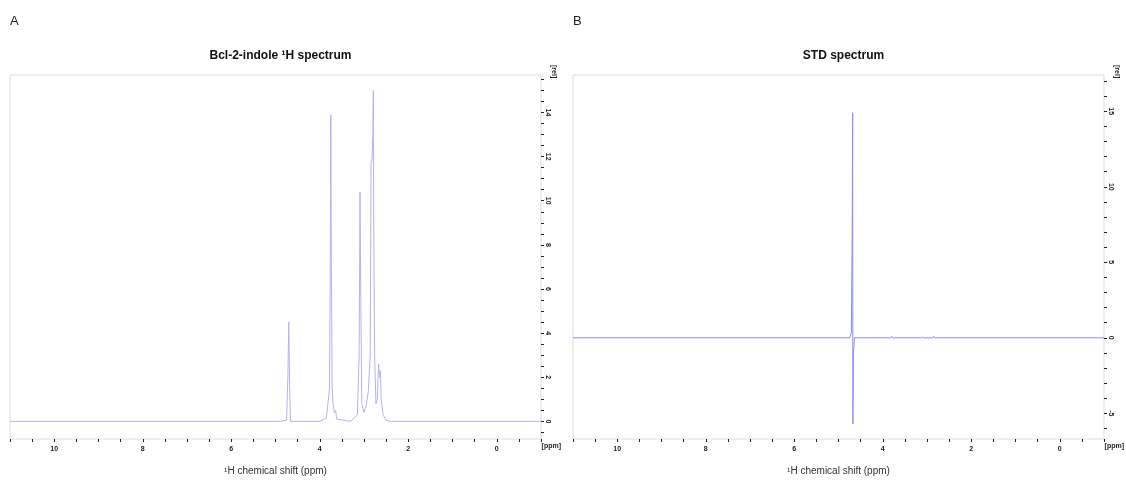  I want to click on chart-title: Bcl-2-indole ¹H spectrum, so click(280, 55).